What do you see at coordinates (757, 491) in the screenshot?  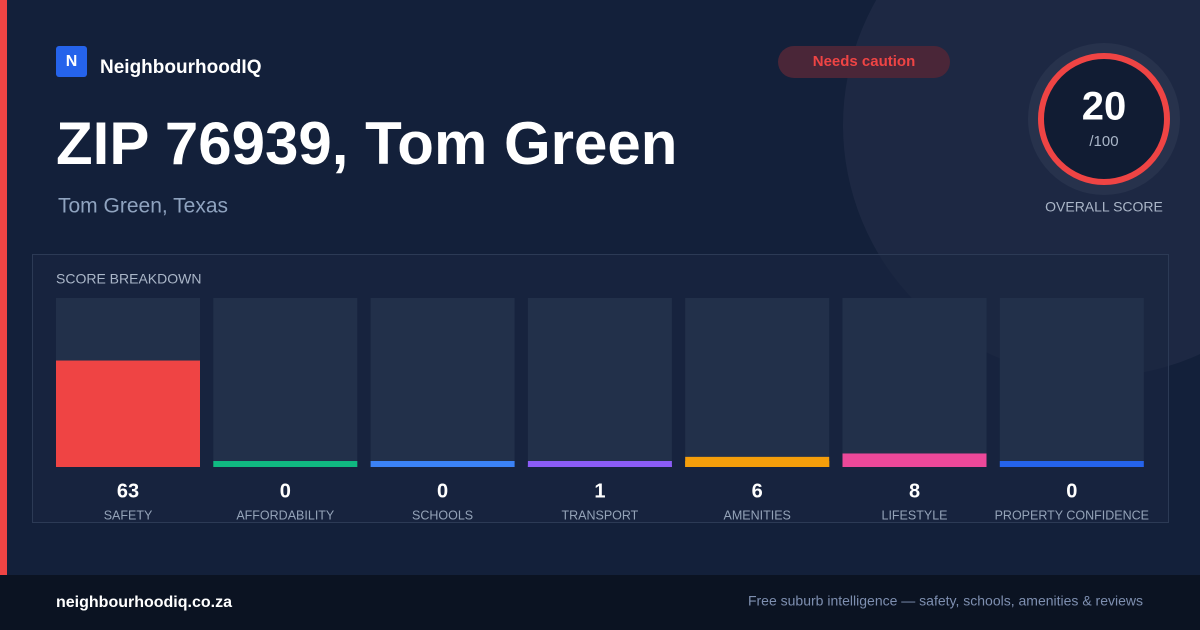 I see `value-label: 6` at bounding box center [757, 491].